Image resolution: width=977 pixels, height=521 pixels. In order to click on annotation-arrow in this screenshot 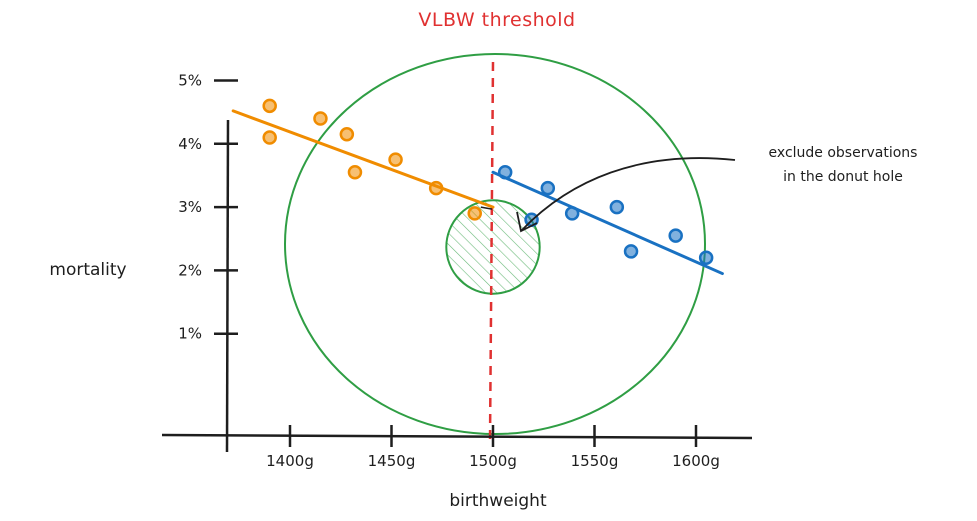, I will do `click(628, 194)`.